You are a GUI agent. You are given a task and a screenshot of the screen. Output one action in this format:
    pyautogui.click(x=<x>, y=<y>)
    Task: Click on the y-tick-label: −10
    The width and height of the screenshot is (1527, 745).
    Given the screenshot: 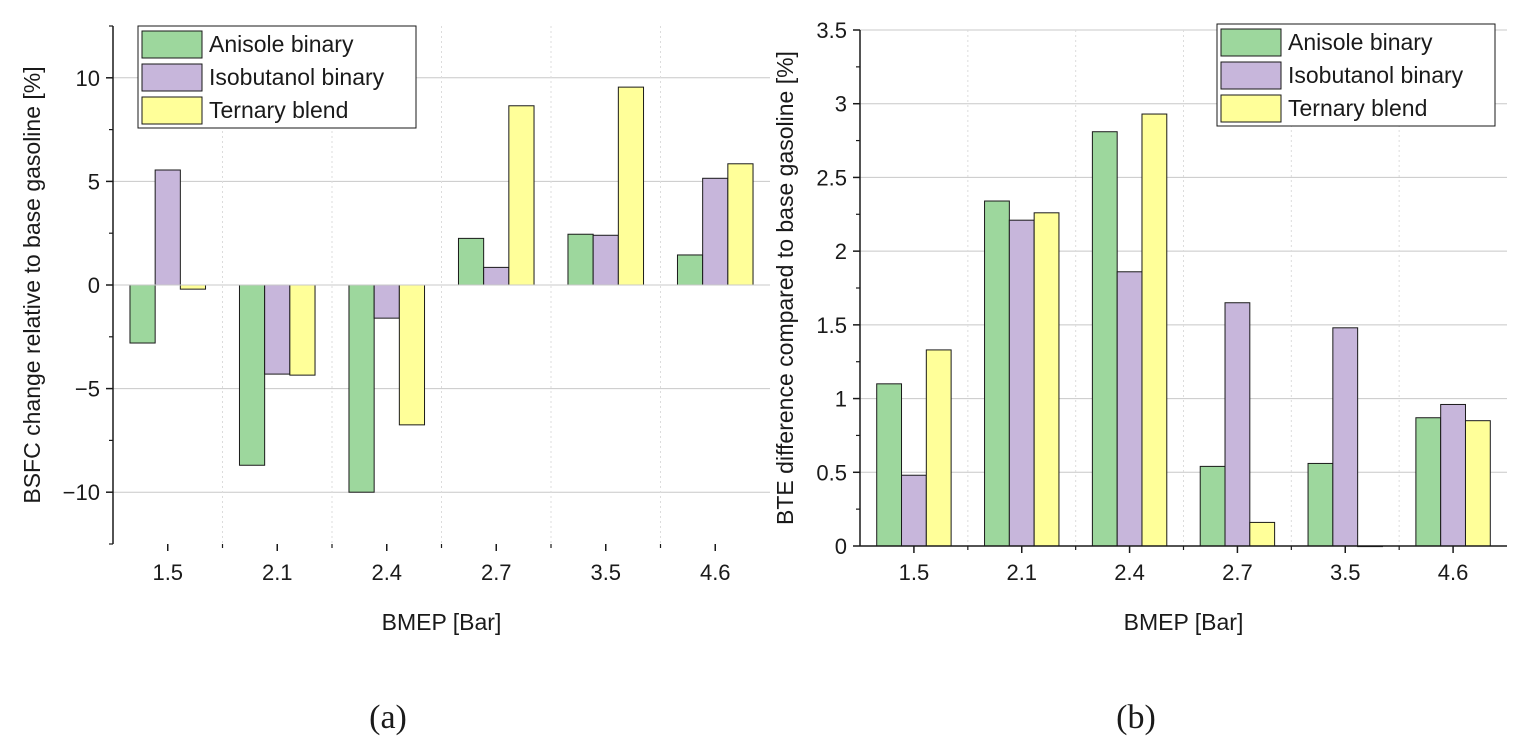 What is the action you would take?
    pyautogui.click(x=81, y=492)
    